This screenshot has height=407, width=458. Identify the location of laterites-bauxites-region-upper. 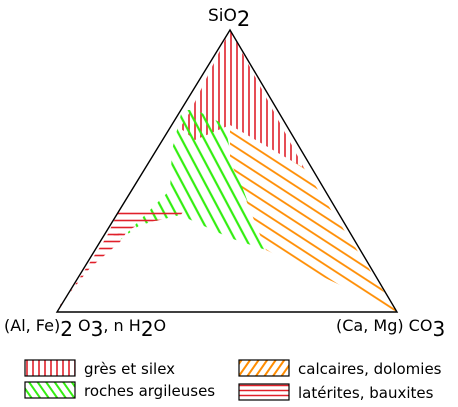
(146, 223).